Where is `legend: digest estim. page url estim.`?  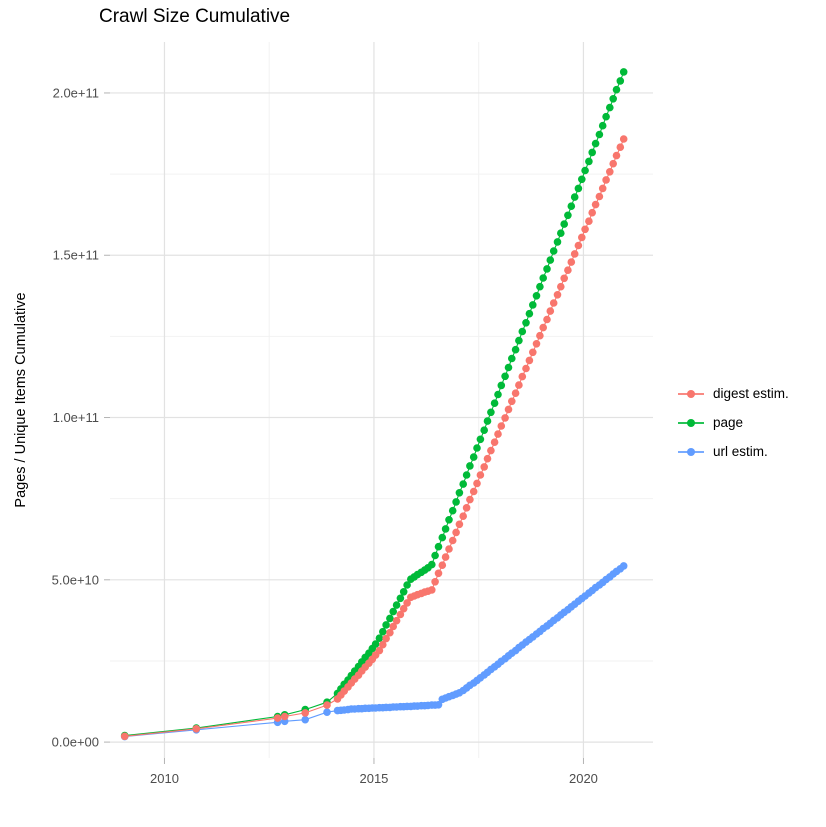
legend: digest estim. page url estim. is located at coordinates (733, 422).